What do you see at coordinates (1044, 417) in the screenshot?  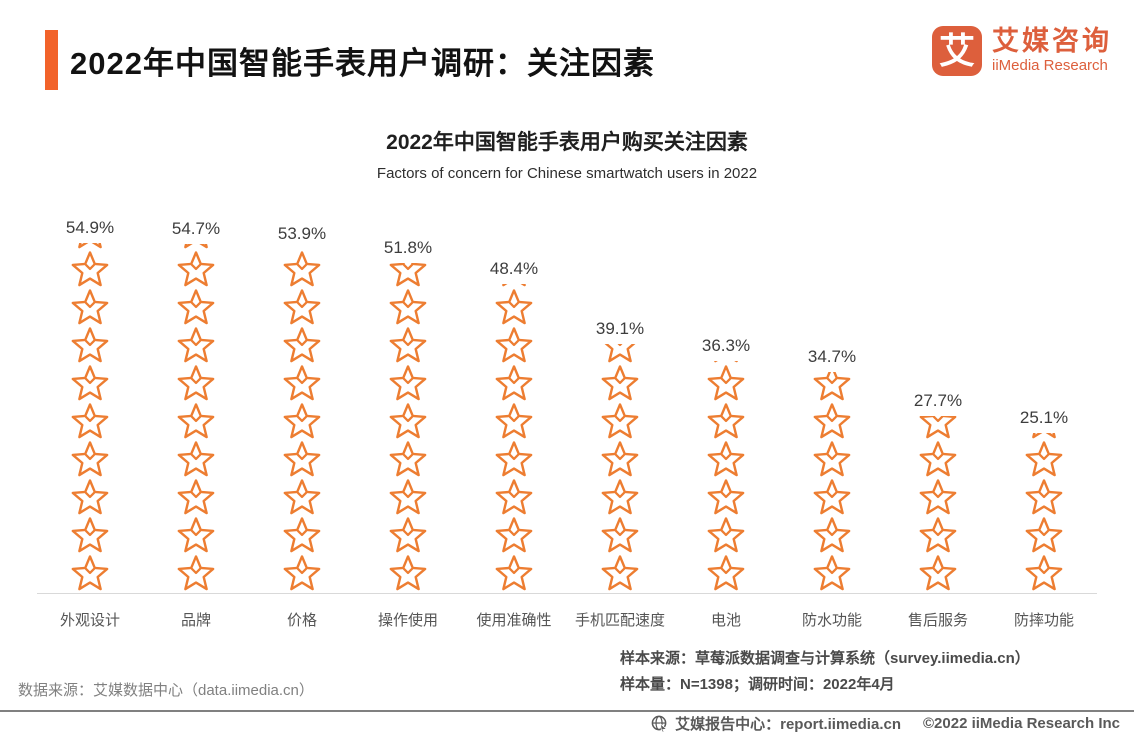 I see `value-label: 25.1%` at bounding box center [1044, 417].